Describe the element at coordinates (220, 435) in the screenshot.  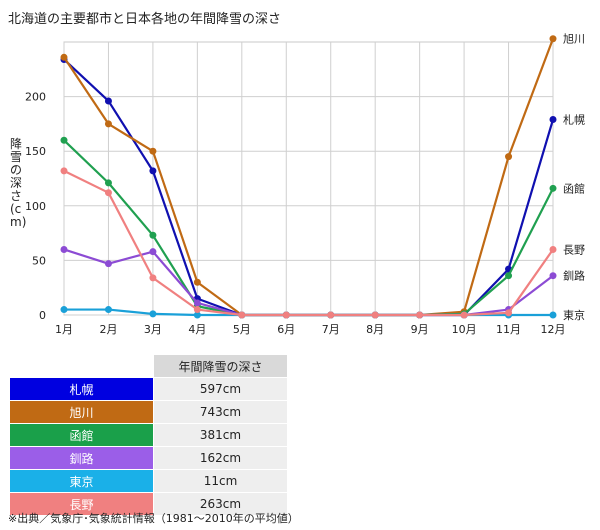
I see `table-snow-value: 381cm` at that location.